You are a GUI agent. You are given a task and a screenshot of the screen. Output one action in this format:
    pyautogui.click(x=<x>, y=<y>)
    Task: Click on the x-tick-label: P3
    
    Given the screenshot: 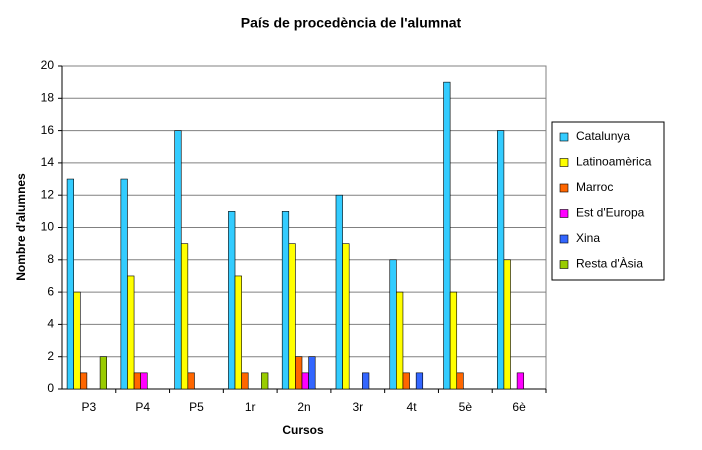 What is the action you would take?
    pyautogui.click(x=89, y=407)
    